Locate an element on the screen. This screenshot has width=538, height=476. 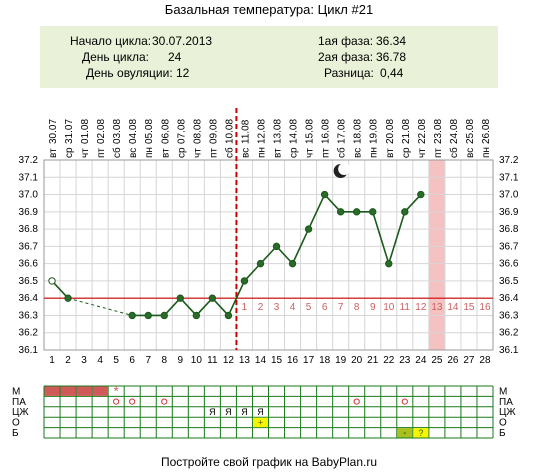
difference-value: 0,44 is located at coordinates (392, 73).